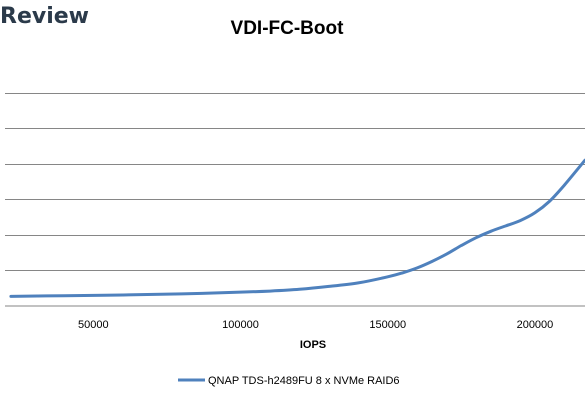  Describe the element at coordinates (313, 345) in the screenshot. I see `x-axis-label: IOPS` at that location.